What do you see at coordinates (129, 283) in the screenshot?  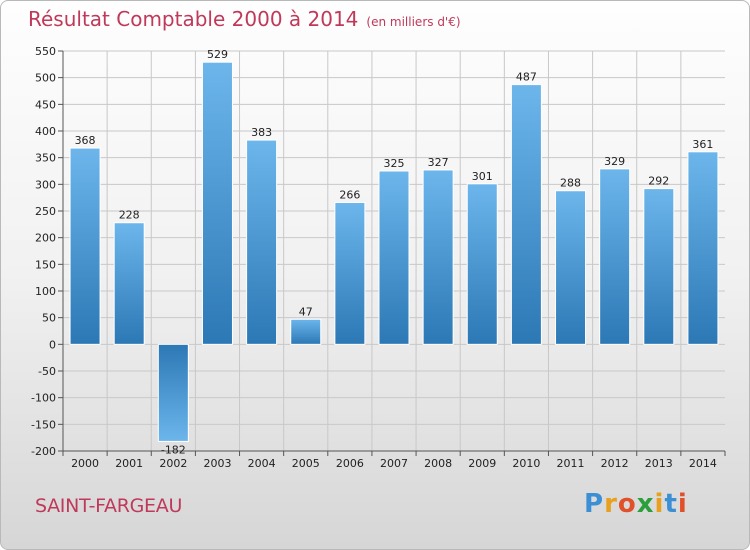 I see `bar-2001` at bounding box center [129, 283].